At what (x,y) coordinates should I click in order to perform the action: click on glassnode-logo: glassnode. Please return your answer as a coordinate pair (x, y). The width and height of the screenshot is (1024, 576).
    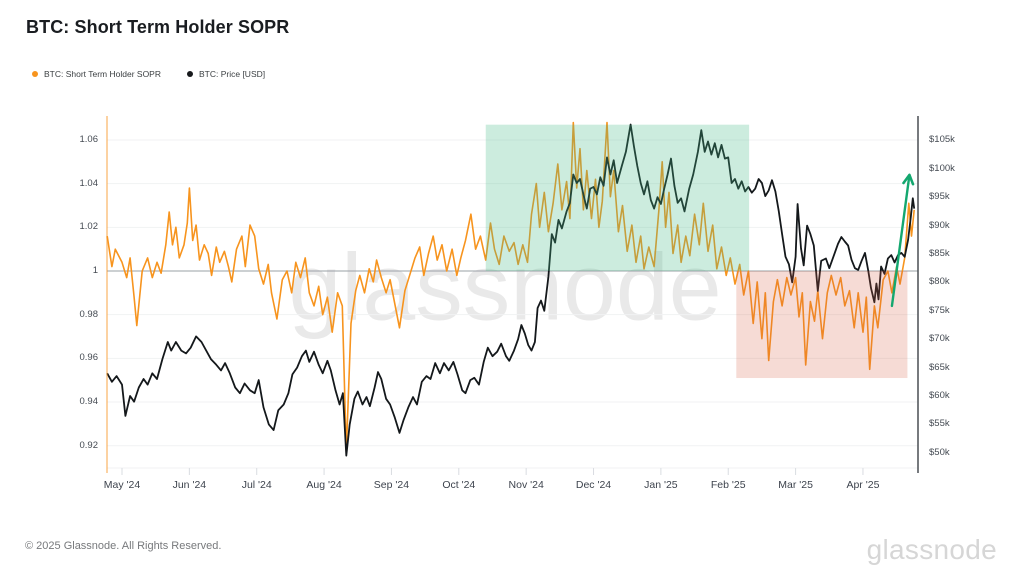
    Looking at the image, I should click on (931, 549).